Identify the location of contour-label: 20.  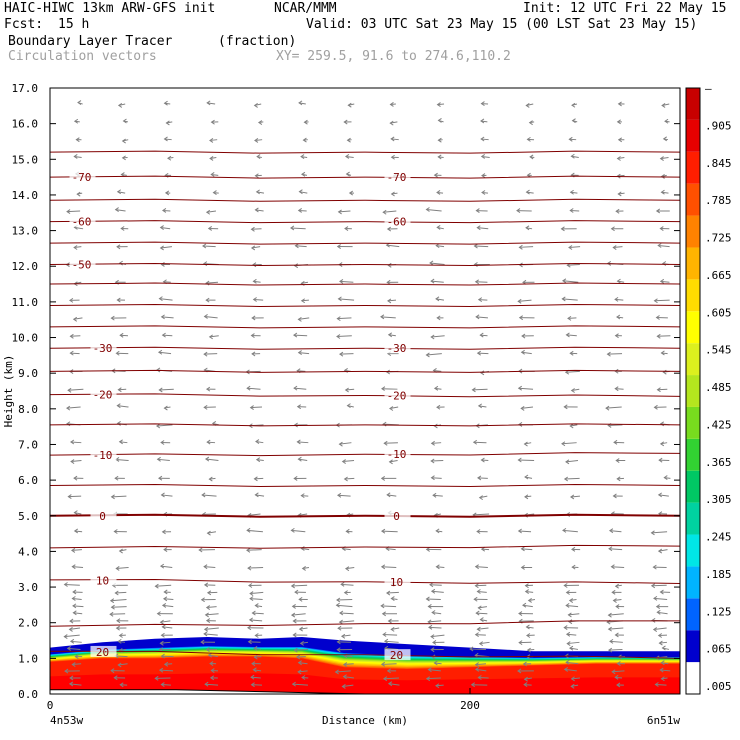
(102, 652).